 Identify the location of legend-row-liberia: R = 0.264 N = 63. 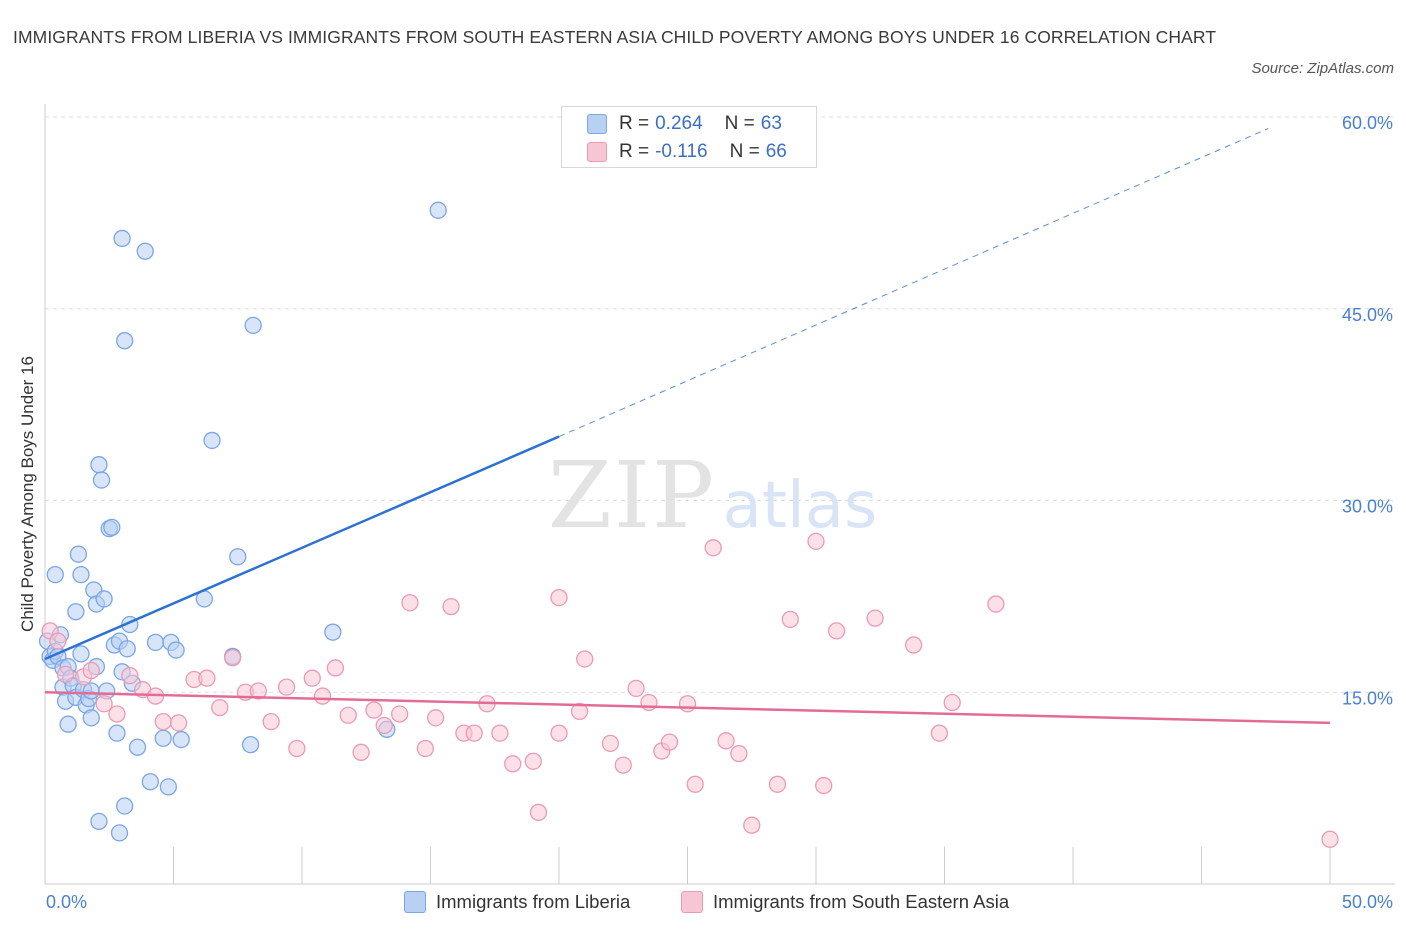
(684, 124).